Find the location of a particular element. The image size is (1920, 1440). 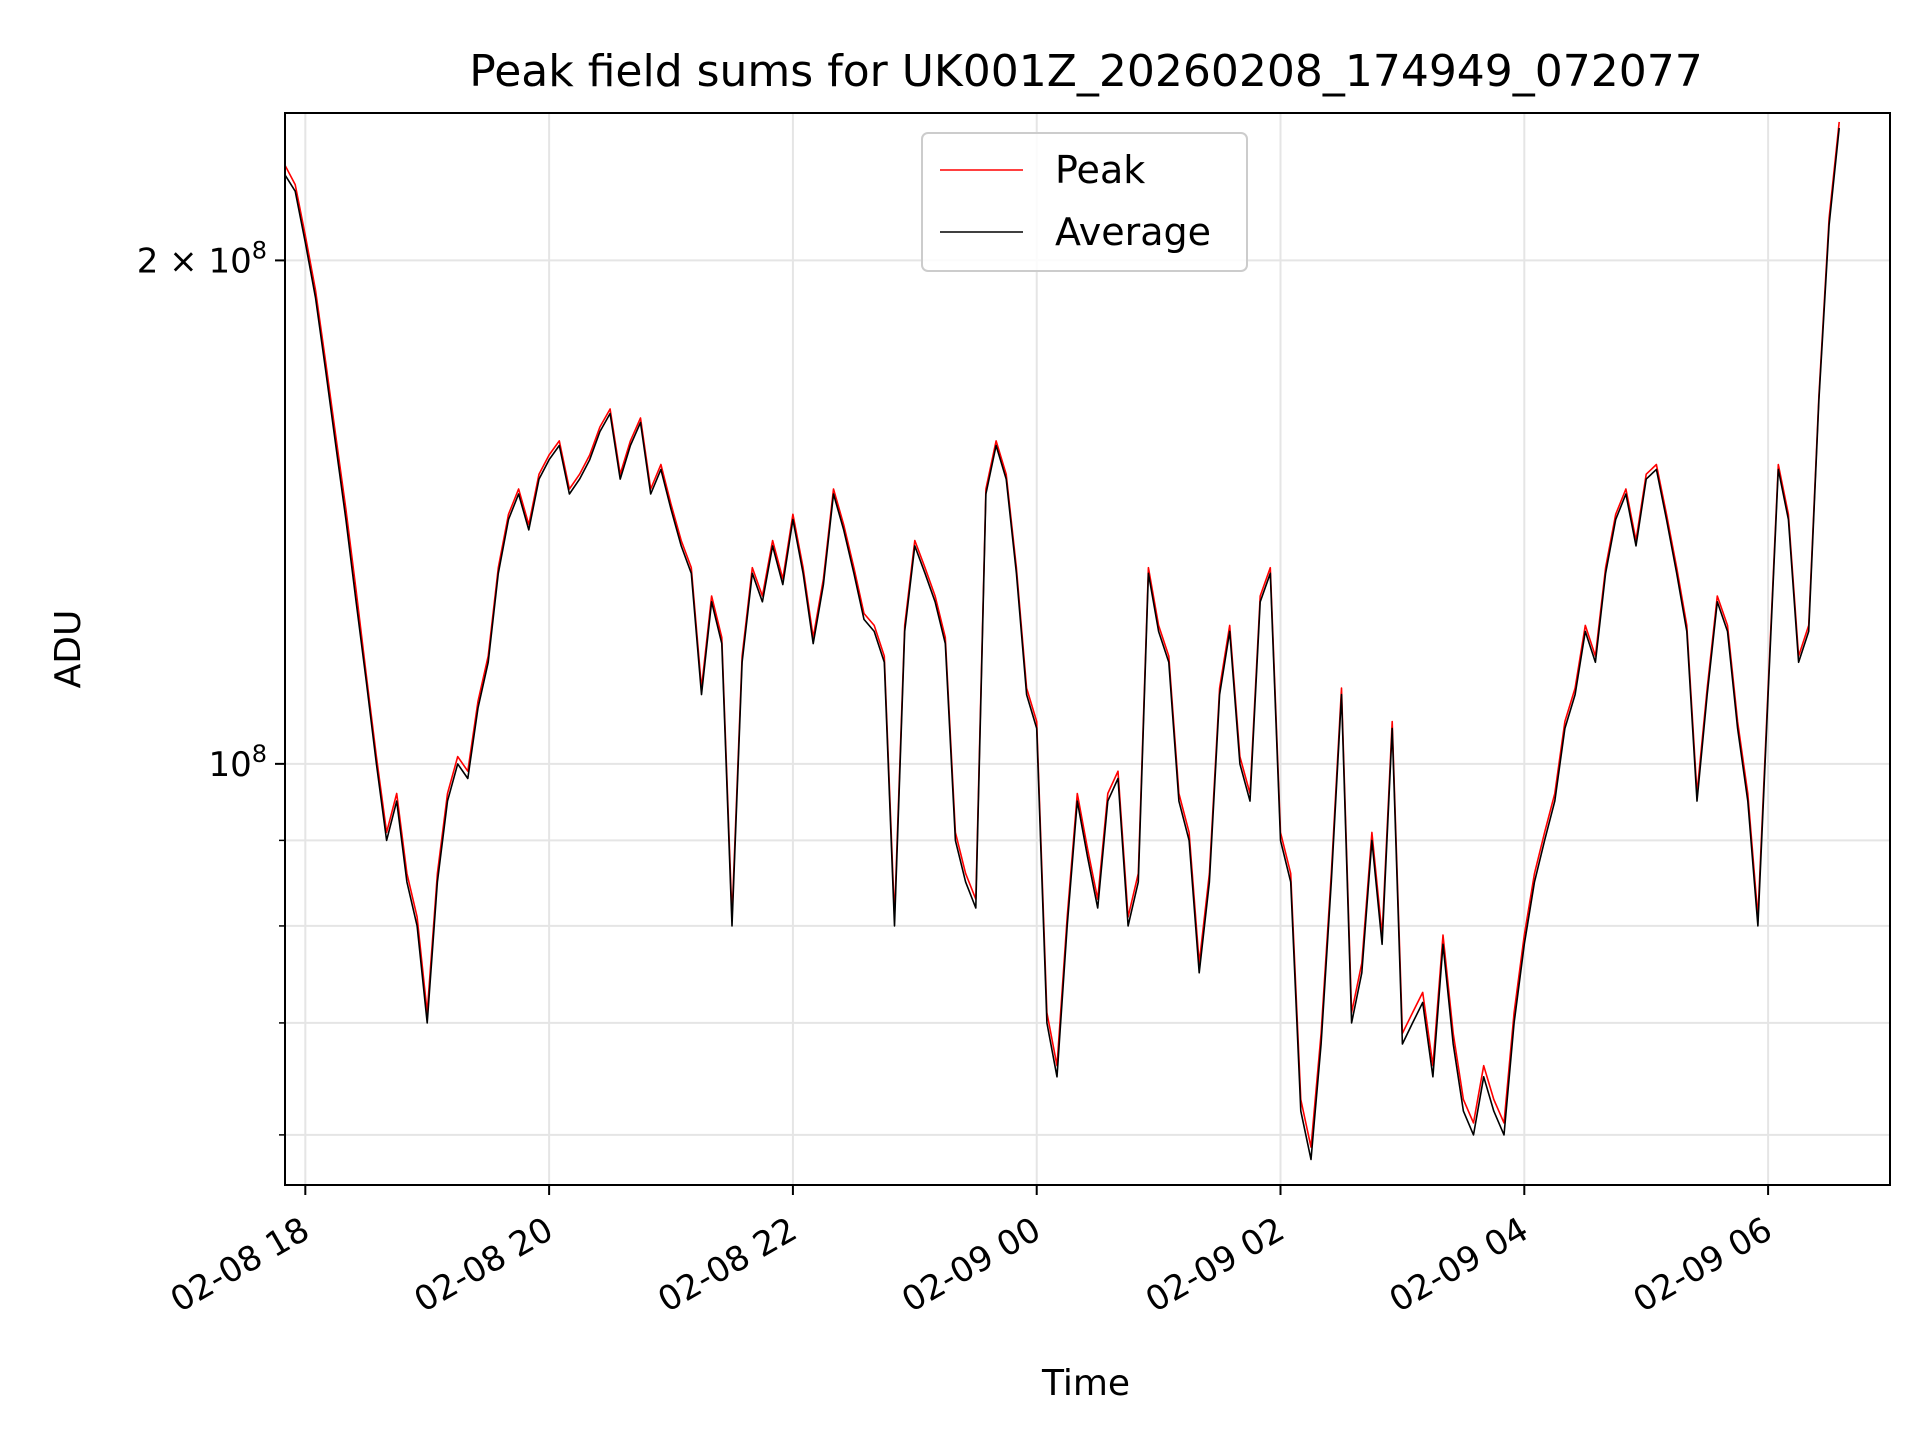

y-tick-label: 2 × 108 is located at coordinates (202, 258).